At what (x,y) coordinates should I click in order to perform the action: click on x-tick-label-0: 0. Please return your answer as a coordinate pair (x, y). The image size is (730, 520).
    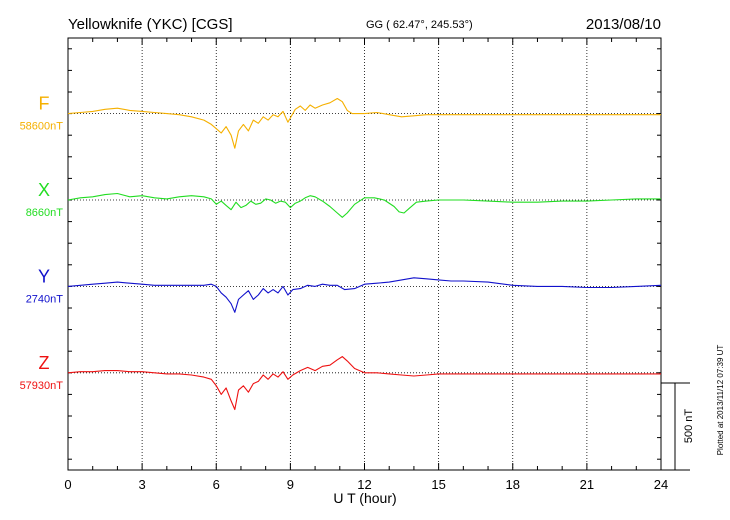
    Looking at the image, I should click on (67, 484).